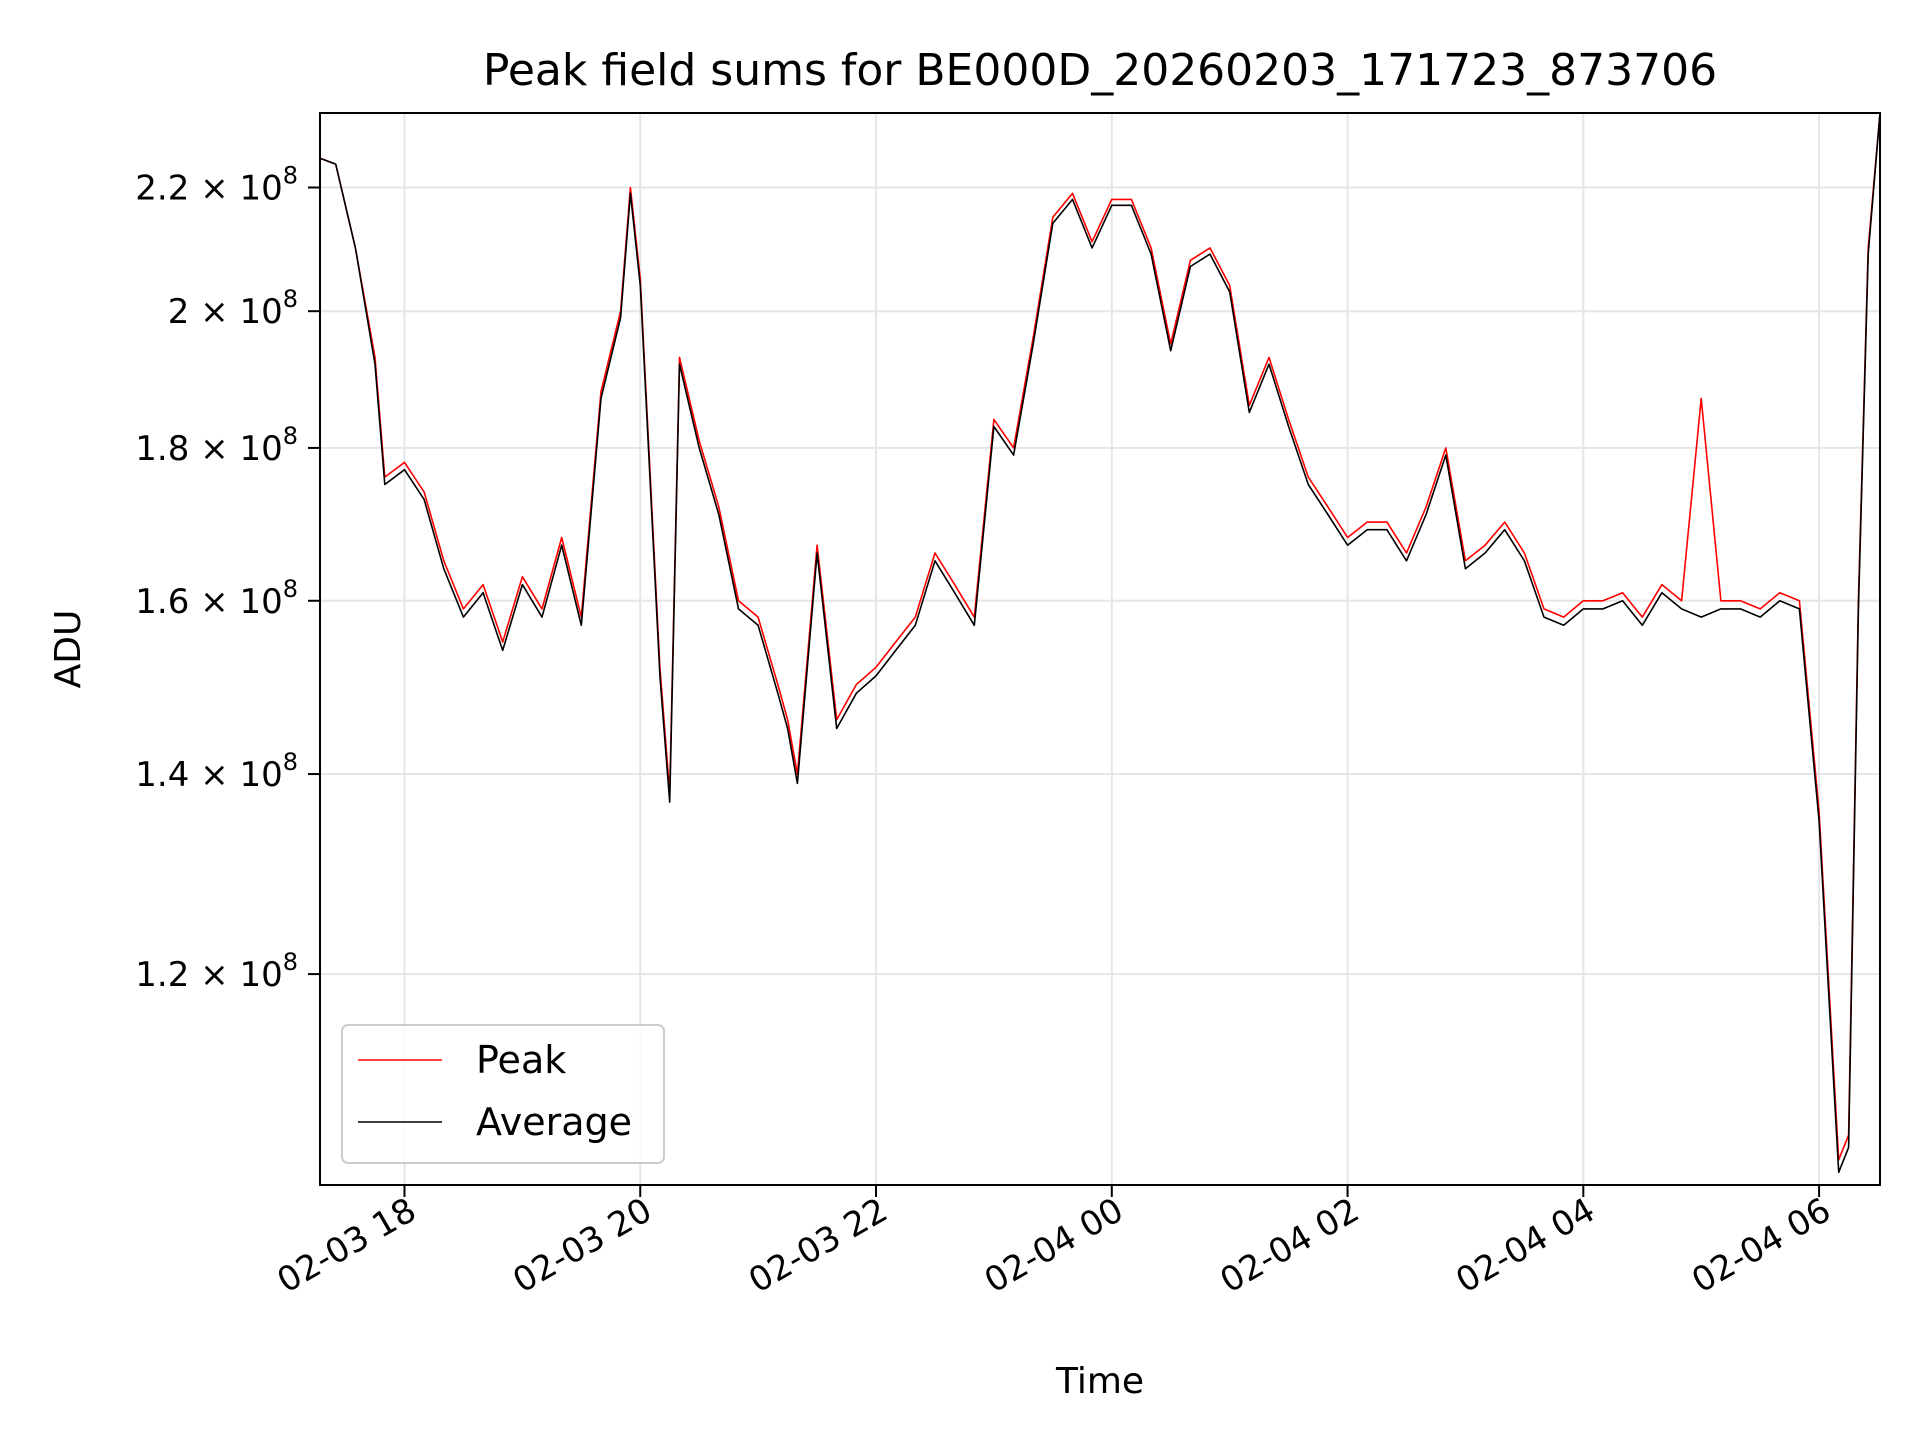 The image size is (1920, 1440). What do you see at coordinates (216, 971) in the screenshot?
I see `y-tick-label: 1.2 × 108` at bounding box center [216, 971].